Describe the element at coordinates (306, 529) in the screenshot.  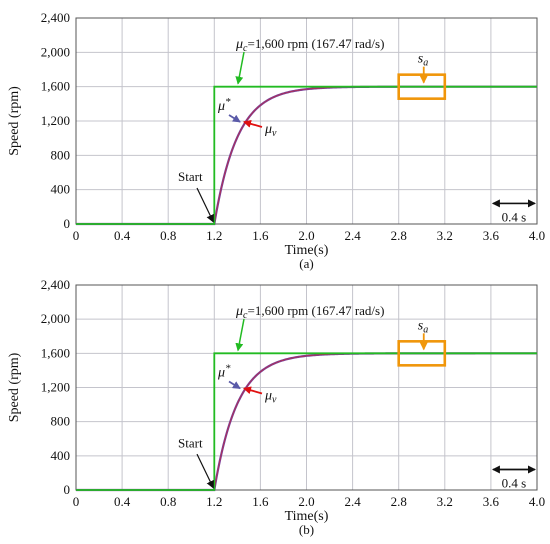
I see `panel-caption: (b)` at that location.